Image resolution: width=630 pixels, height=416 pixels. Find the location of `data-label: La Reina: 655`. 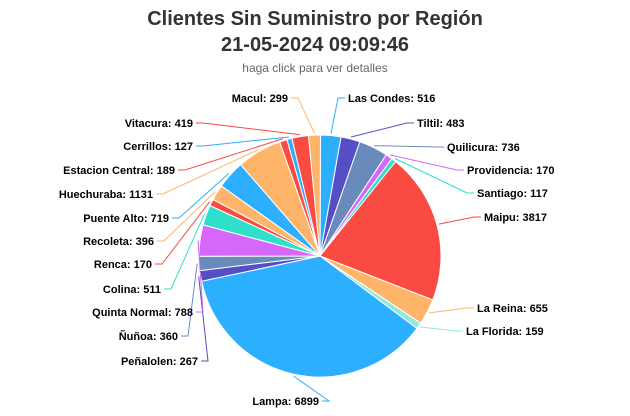

data-label: La Reina: 655 is located at coordinates (512, 309).